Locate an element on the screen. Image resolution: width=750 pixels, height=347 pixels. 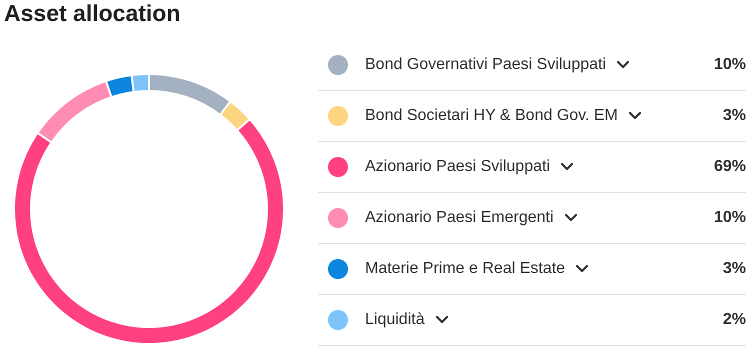
legend-label: Bond Governativi Paesi Sviluppati is located at coordinates (485, 65).